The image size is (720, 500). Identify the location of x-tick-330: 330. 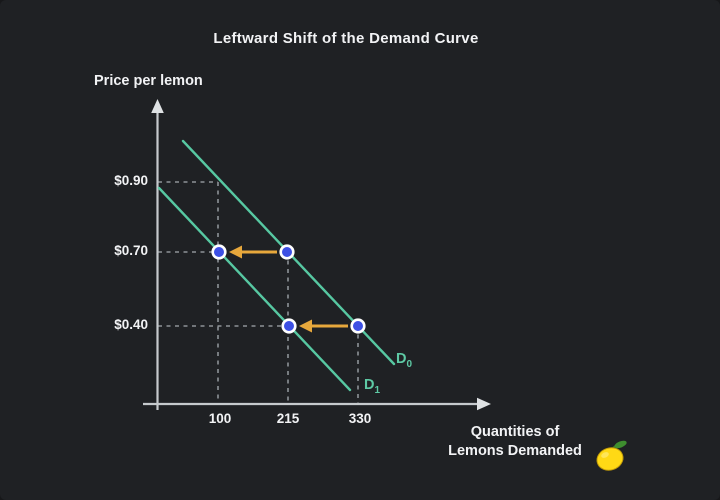
(360, 418).